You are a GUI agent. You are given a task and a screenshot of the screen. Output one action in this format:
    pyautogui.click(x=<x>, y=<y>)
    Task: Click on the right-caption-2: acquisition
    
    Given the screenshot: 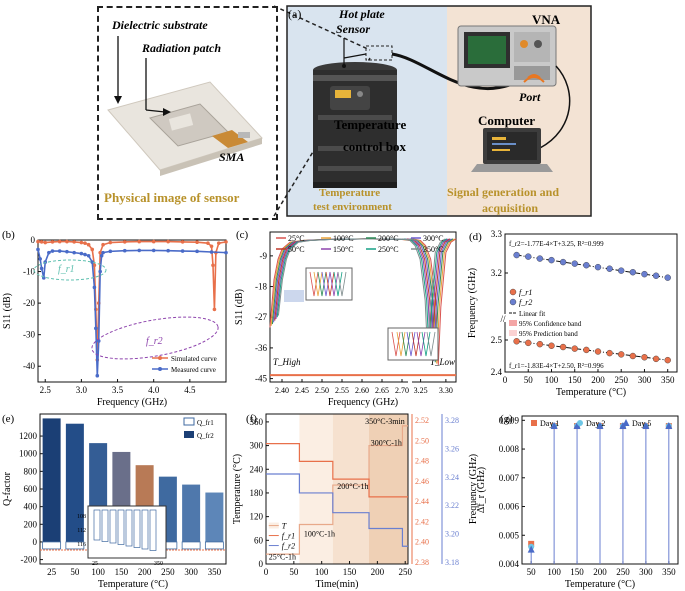 What is the action you would take?
    pyautogui.click(x=510, y=208)
    